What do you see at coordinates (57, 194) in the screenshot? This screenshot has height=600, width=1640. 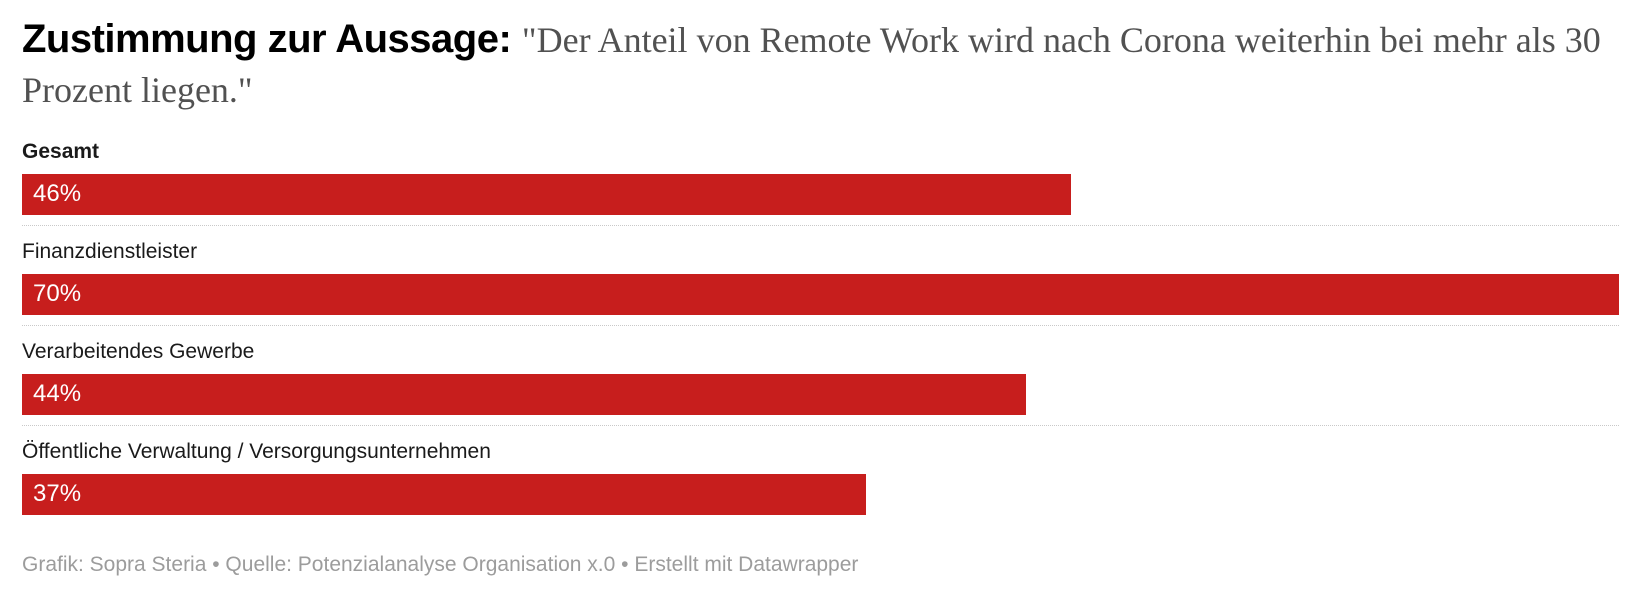 I see `bar-value-label: 46%` at bounding box center [57, 194].